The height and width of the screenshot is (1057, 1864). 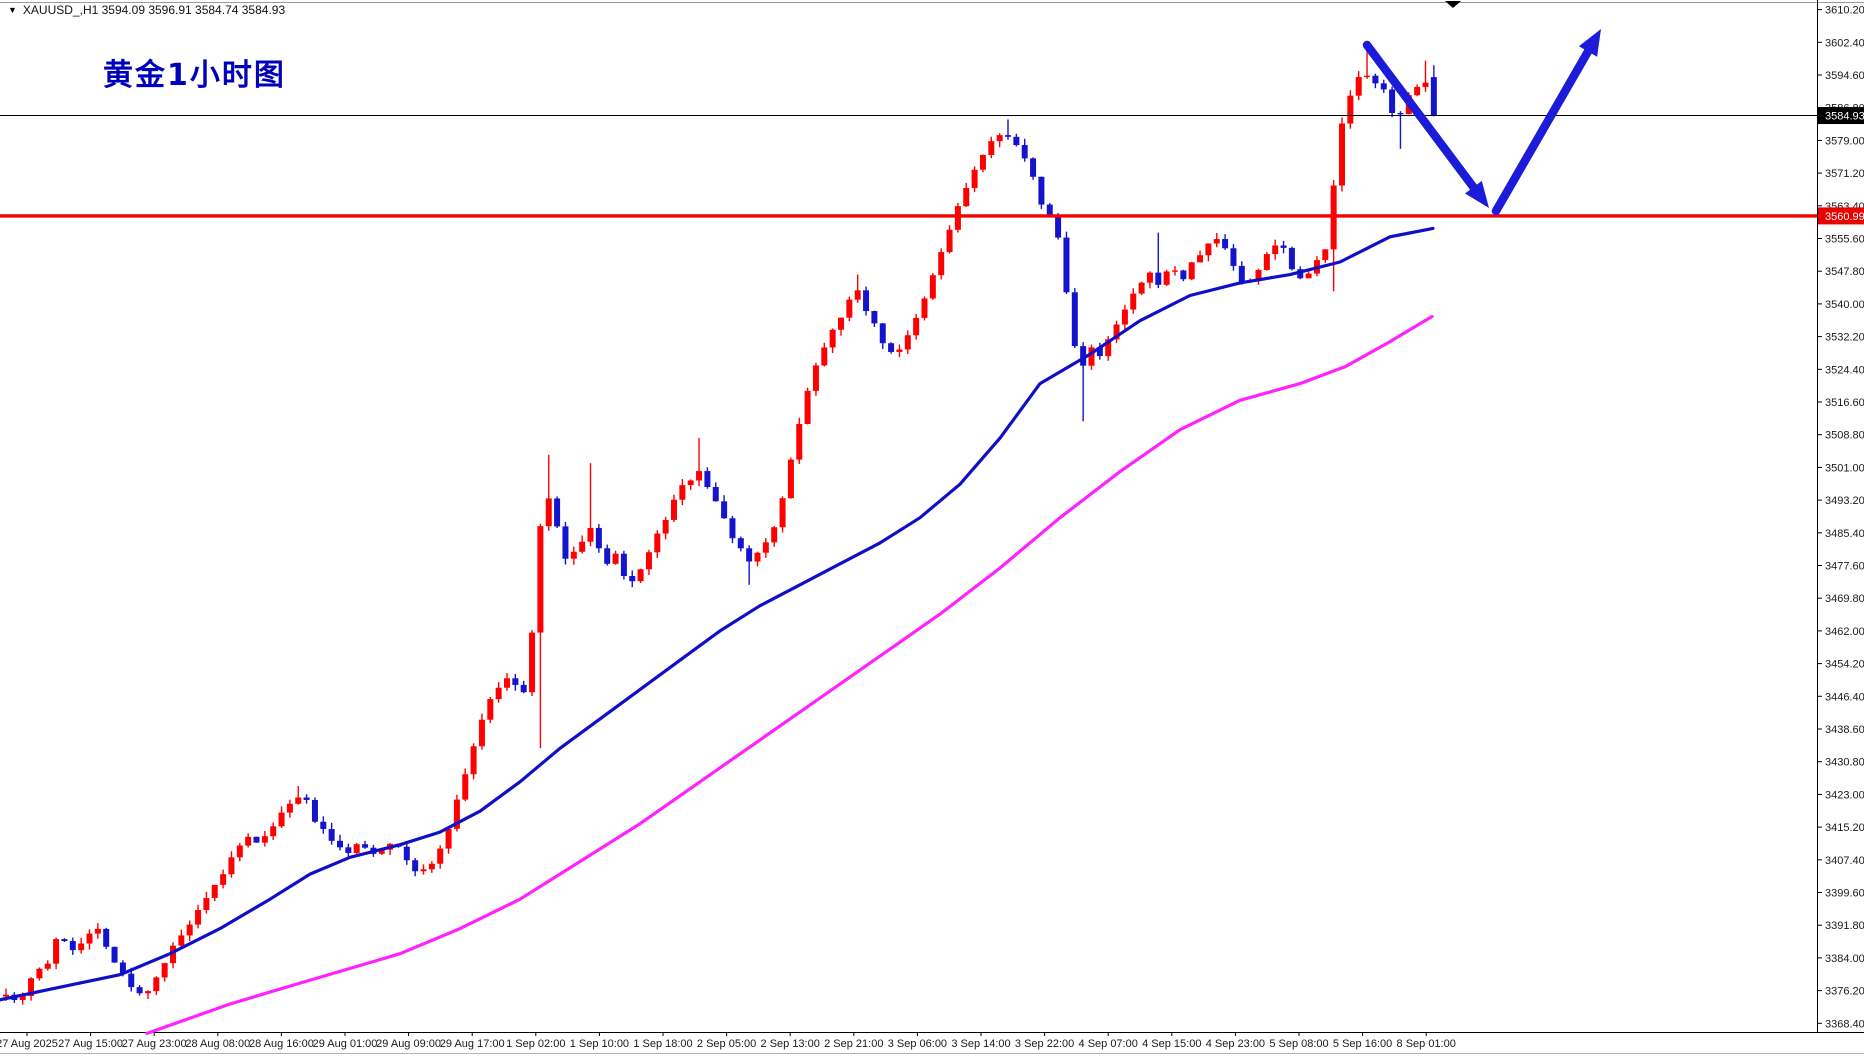 I want to click on price-tick-label: 3516.60, so click(x=1844, y=403).